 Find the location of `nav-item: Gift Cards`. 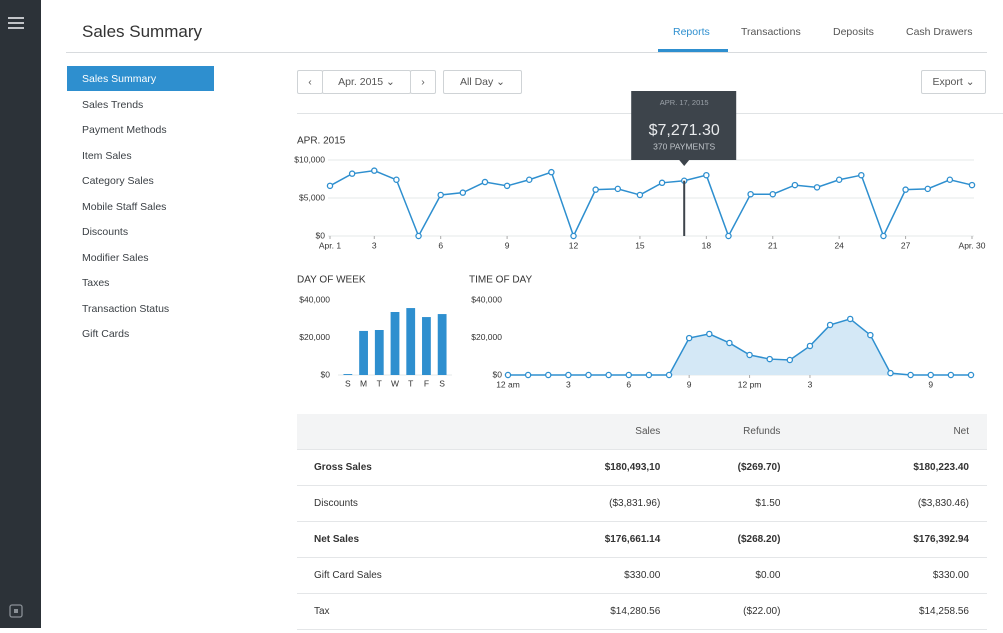

nav-item: Gift Cards is located at coordinates (106, 334).